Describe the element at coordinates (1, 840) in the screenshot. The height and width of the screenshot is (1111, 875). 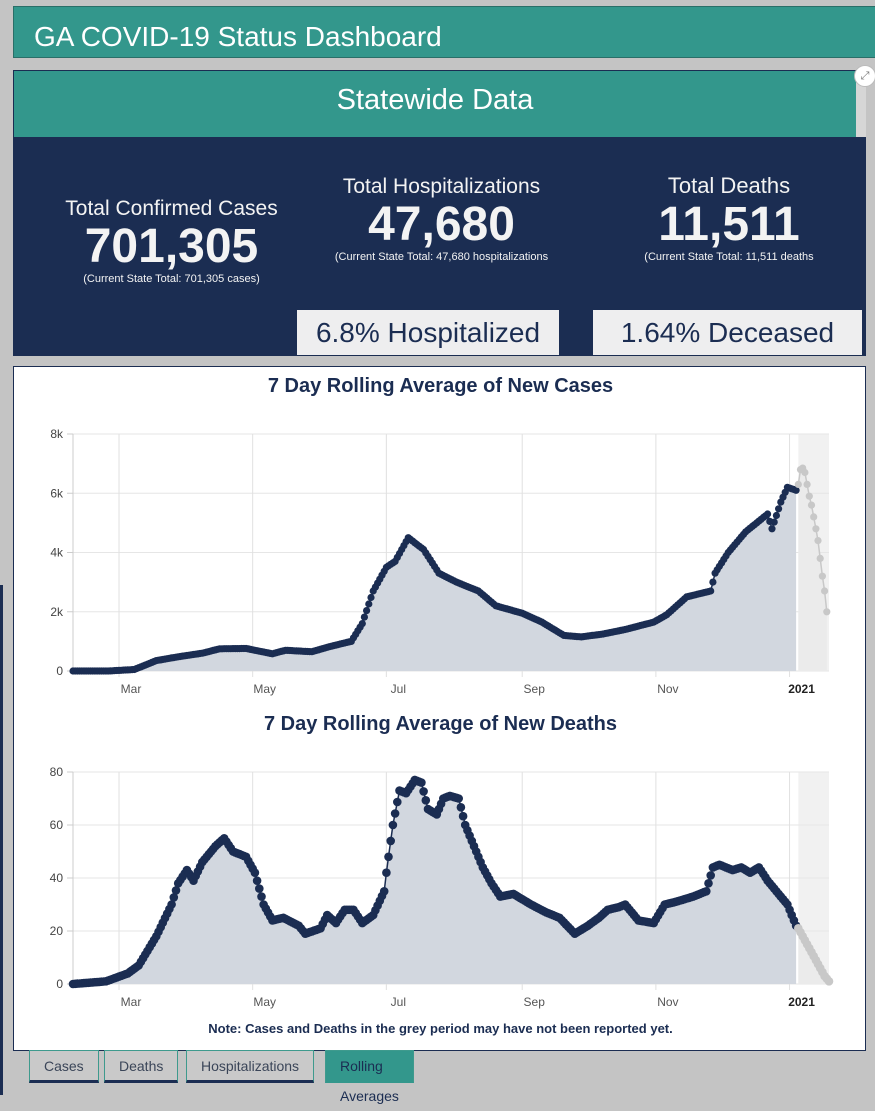
I see `left-edge-strip` at that location.